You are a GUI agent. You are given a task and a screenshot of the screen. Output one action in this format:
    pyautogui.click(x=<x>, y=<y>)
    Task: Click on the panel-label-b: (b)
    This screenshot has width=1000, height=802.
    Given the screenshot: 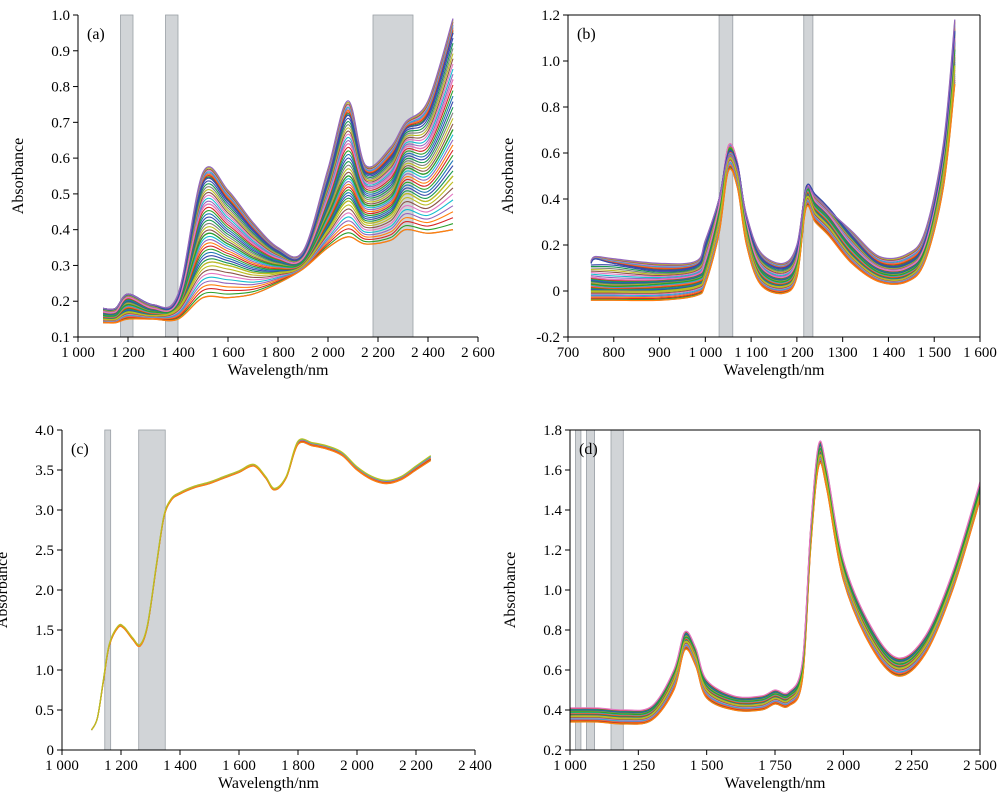 What is the action you would take?
    pyautogui.click(x=586, y=34)
    